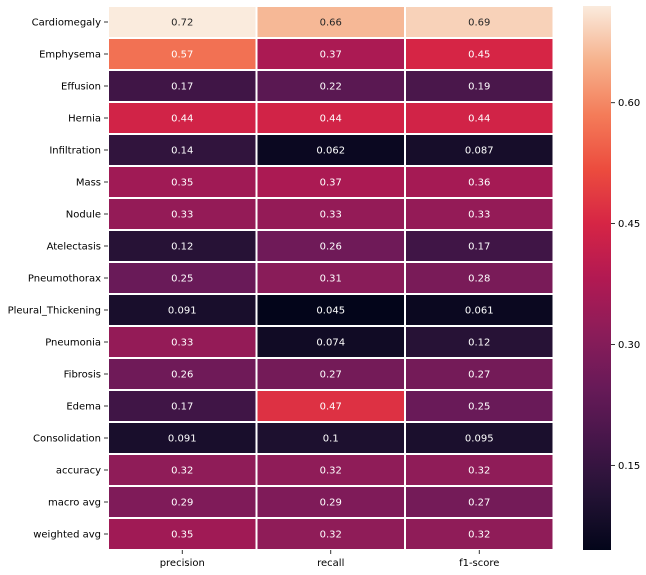  Describe the element at coordinates (64, 279) in the screenshot. I see `y-tick-label-pneumothorax: Pneumothorax` at that location.